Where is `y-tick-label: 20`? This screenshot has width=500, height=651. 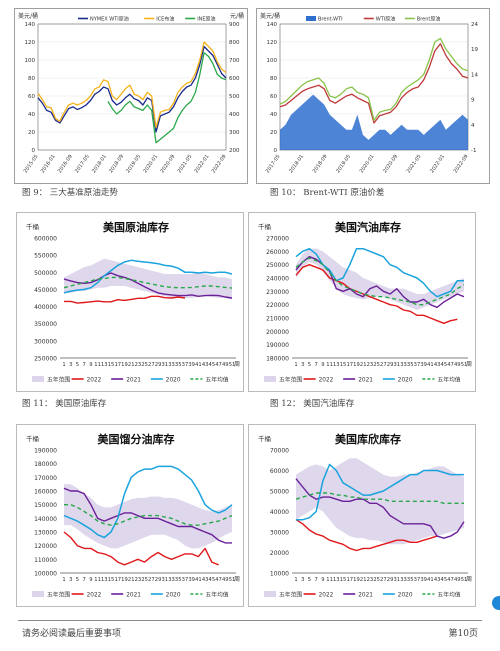
y-tick-label: 20 is located at coordinates (31, 133).